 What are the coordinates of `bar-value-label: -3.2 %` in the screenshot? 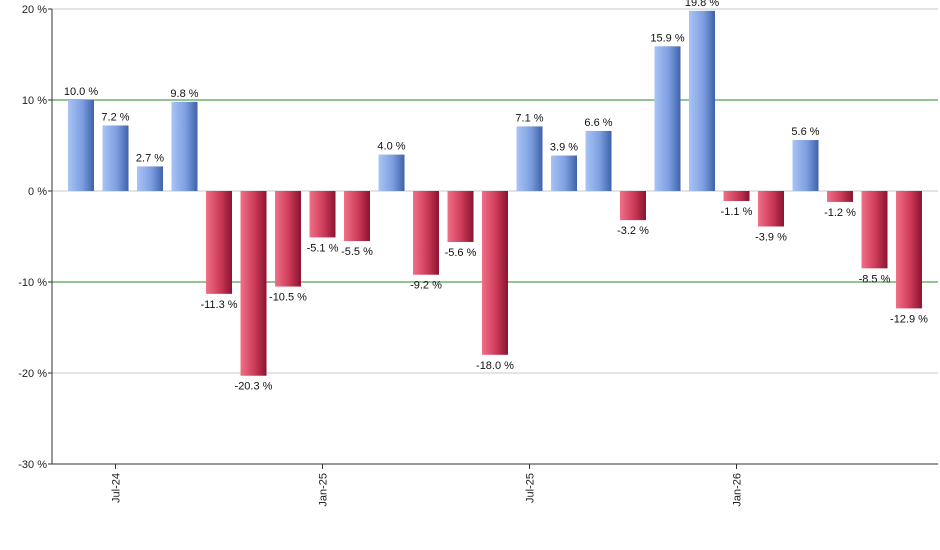 It's located at (633, 231).